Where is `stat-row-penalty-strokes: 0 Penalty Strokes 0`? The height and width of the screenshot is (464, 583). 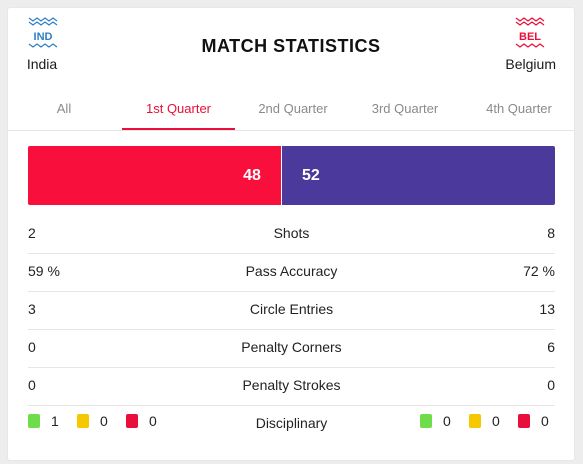 stat-row-penalty-strokes: 0 Penalty Strokes 0 is located at coordinates (291, 386).